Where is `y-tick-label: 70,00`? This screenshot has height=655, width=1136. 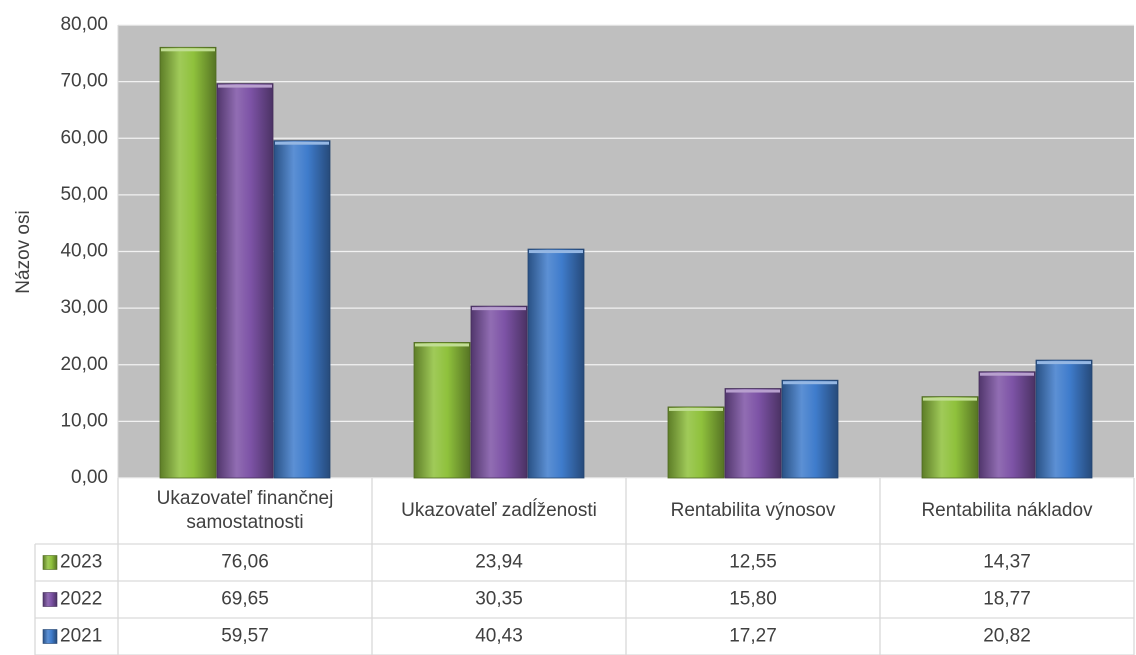
y-tick-label: 70,00 is located at coordinates (84, 81).